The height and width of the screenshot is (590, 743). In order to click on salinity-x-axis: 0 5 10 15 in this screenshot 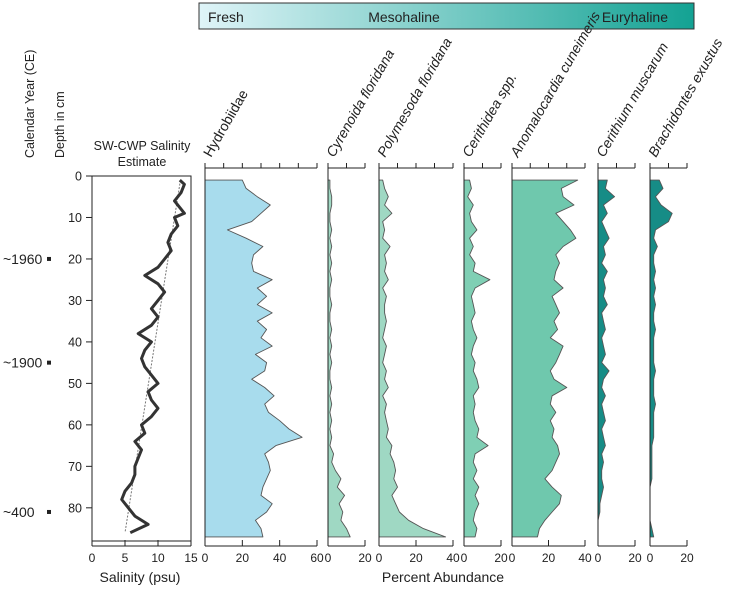, I will do `click(143, 552)`.